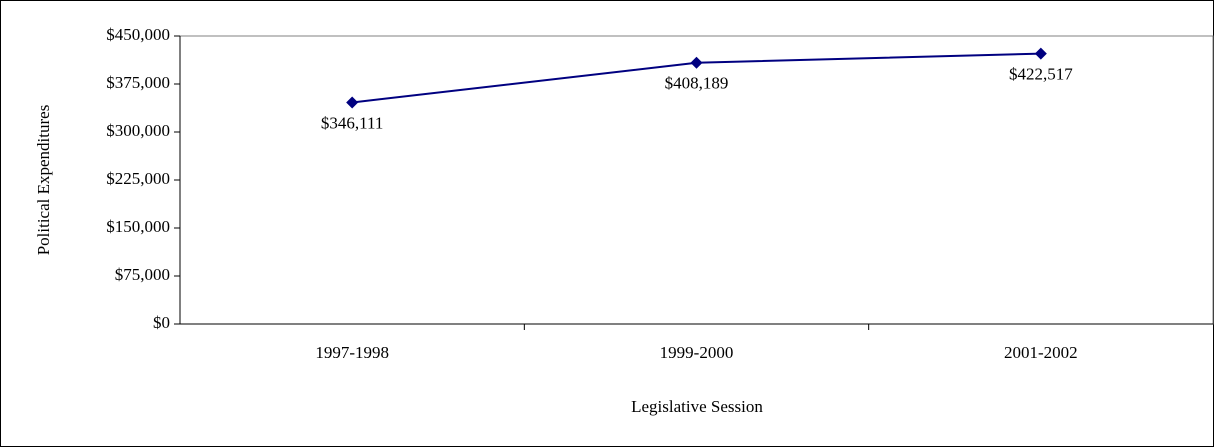 Image resolution: width=1215 pixels, height=448 pixels. What do you see at coordinates (138, 130) in the screenshot?
I see `y-tick-label: $300,000` at bounding box center [138, 130].